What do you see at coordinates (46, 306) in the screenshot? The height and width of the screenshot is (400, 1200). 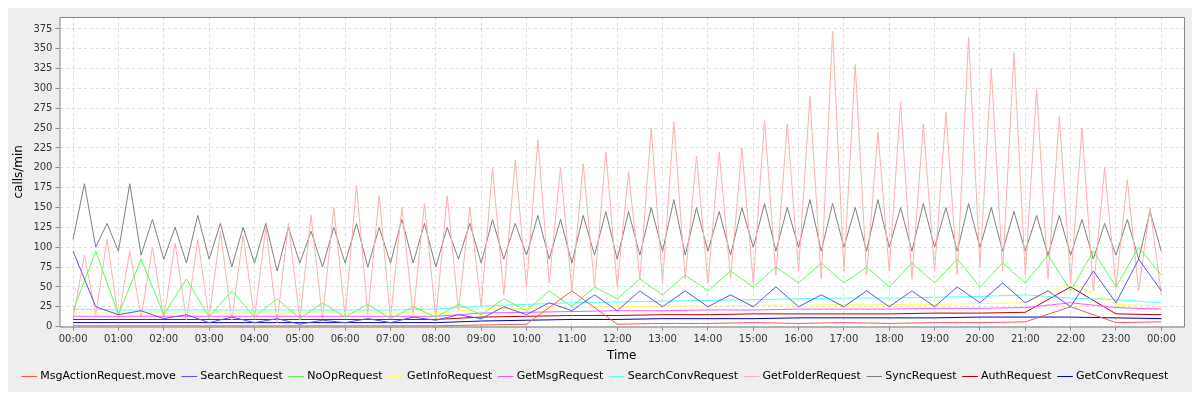 I see `y-tick-label: 25` at bounding box center [46, 306].